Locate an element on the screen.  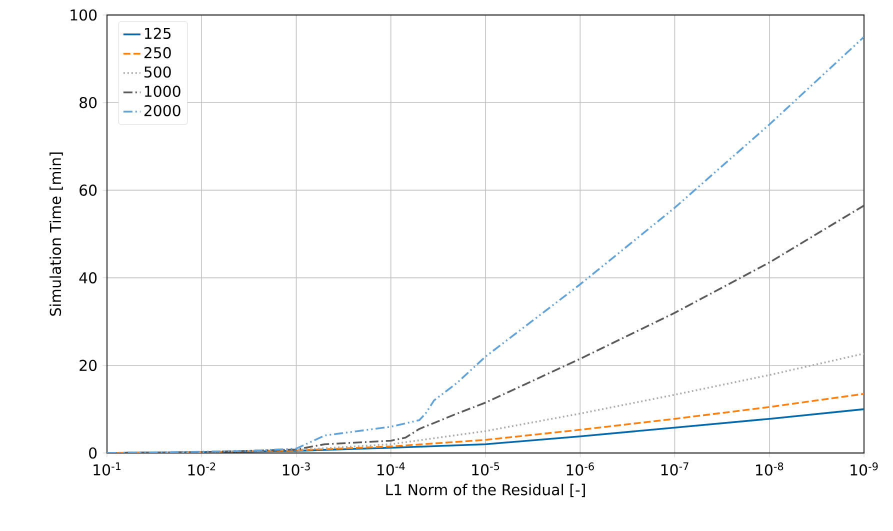
x-tick-label: 10$^{-8}$ is located at coordinates (770, 469).